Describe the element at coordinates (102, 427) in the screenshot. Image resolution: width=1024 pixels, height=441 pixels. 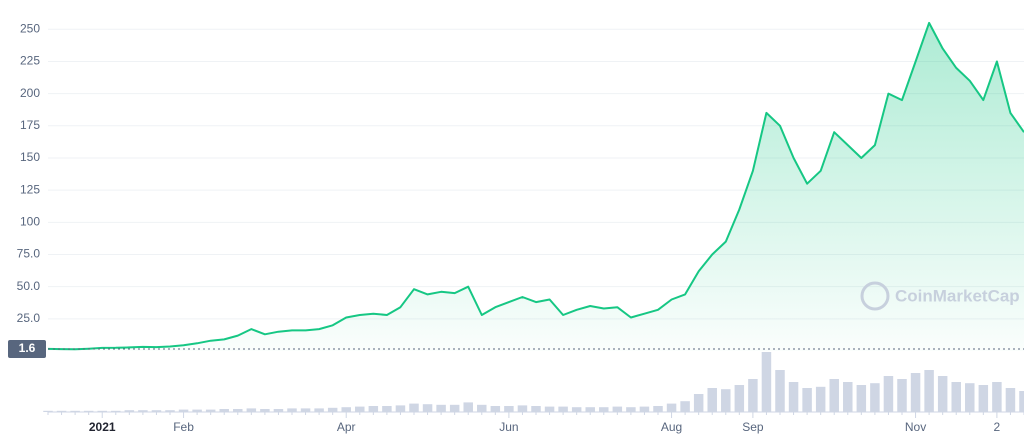
I see `x-tick-label: 2021` at that location.